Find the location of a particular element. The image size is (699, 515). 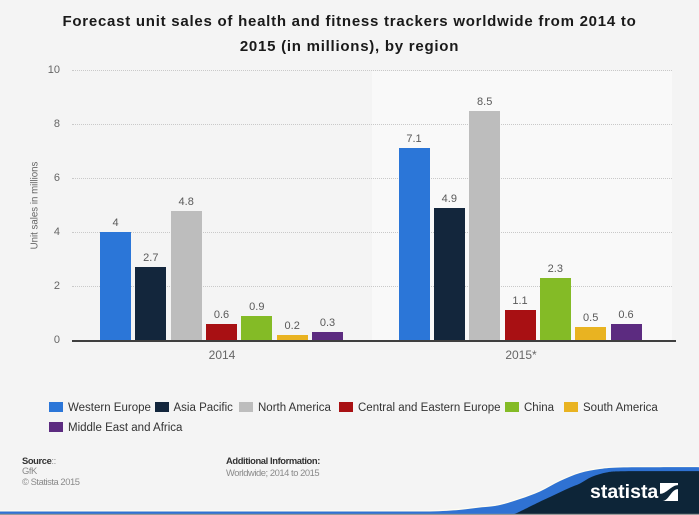

svg-text: statista is located at coordinates (624, 492).